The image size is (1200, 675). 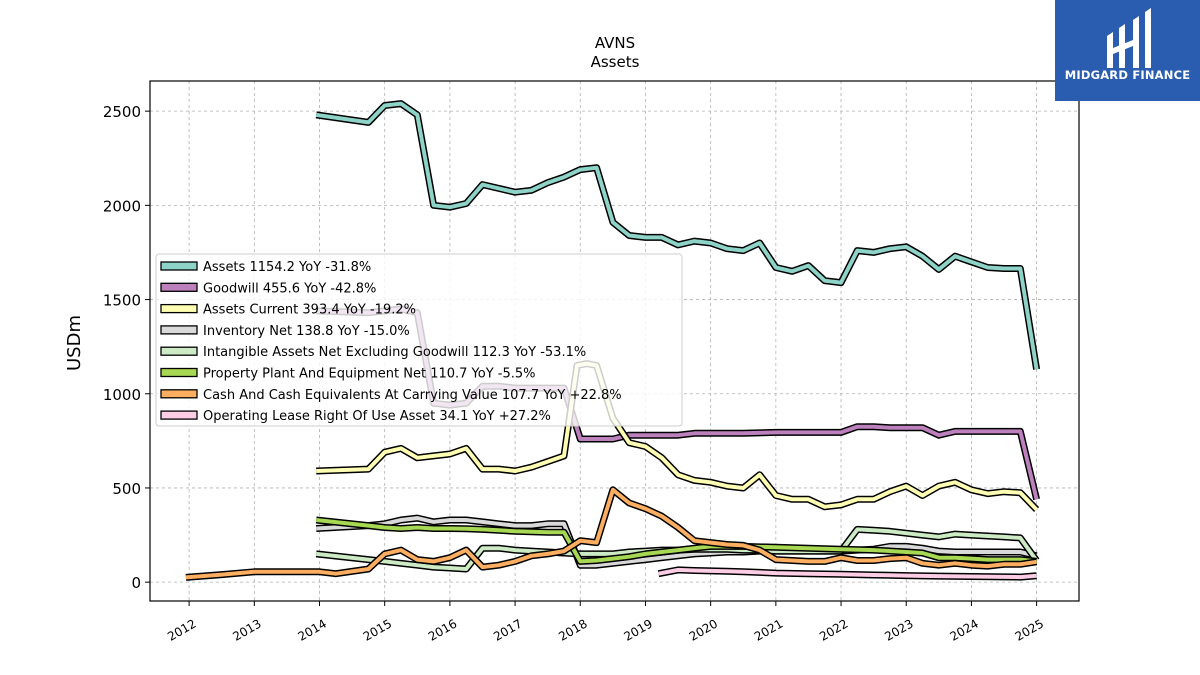 I want to click on x-tick-label: 2022, so click(x=833, y=629).